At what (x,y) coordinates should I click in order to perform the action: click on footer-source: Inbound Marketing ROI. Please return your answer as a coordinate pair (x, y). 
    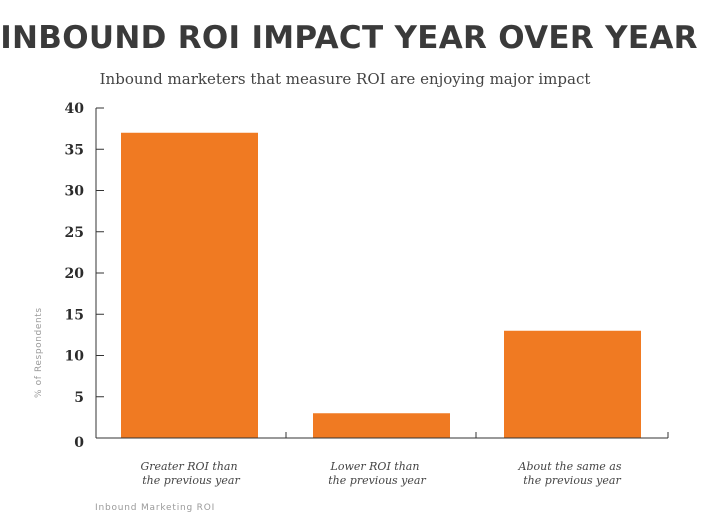
    Looking at the image, I should click on (155, 508).